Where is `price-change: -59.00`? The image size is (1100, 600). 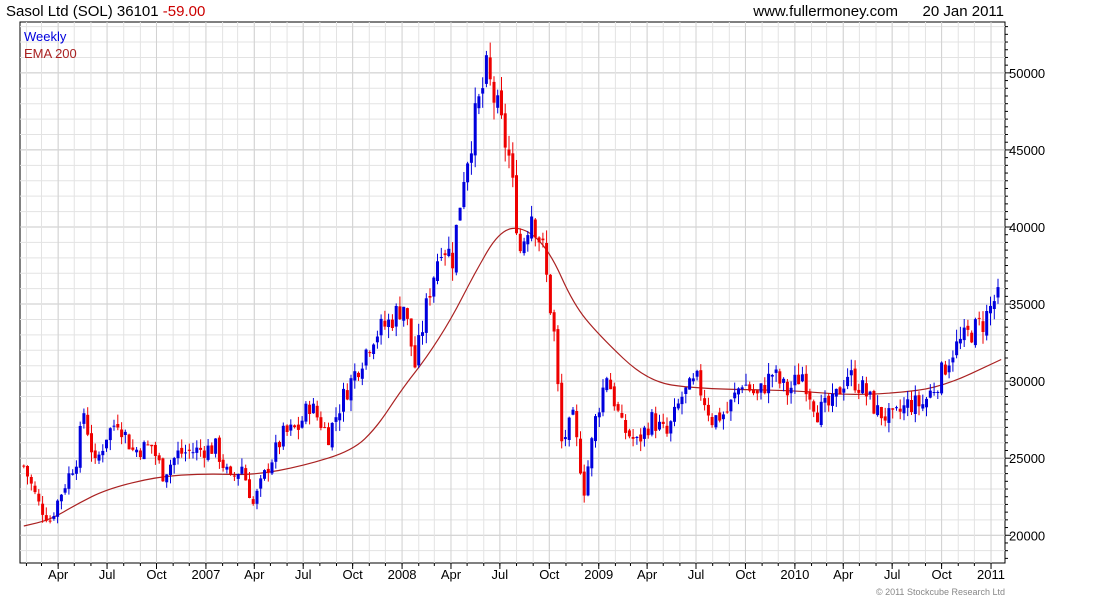 price-change: -59.00 is located at coordinates (184, 11).